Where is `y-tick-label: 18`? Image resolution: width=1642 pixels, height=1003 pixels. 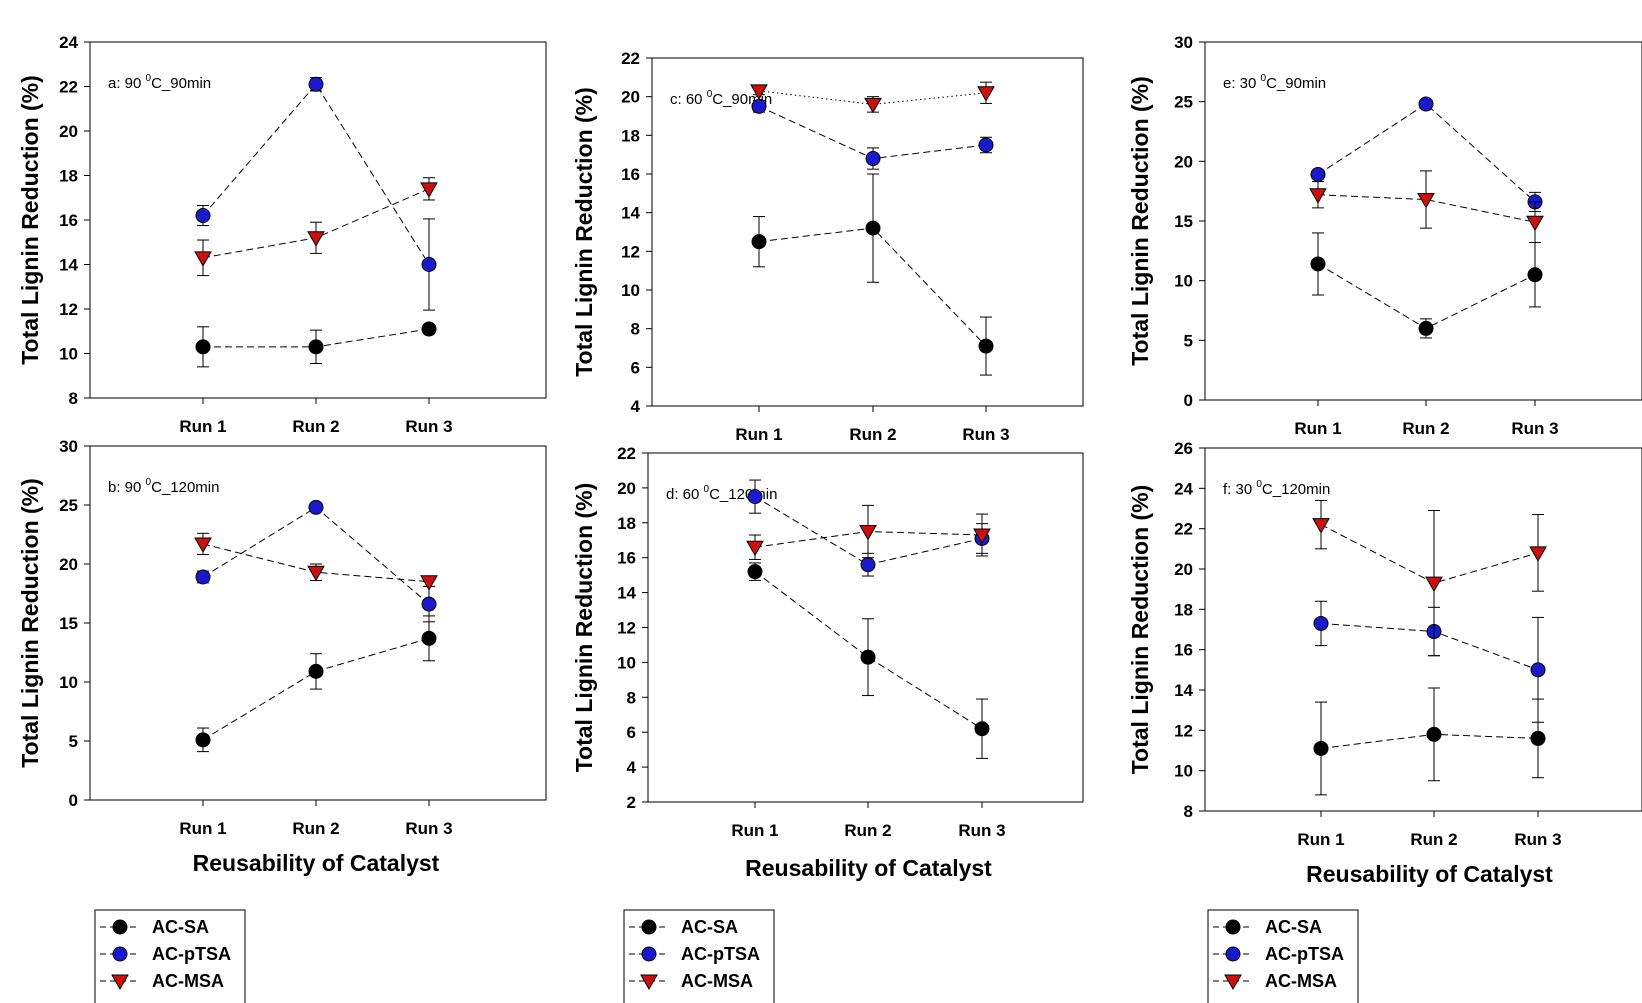 y-tick-label: 18 is located at coordinates (626, 523).